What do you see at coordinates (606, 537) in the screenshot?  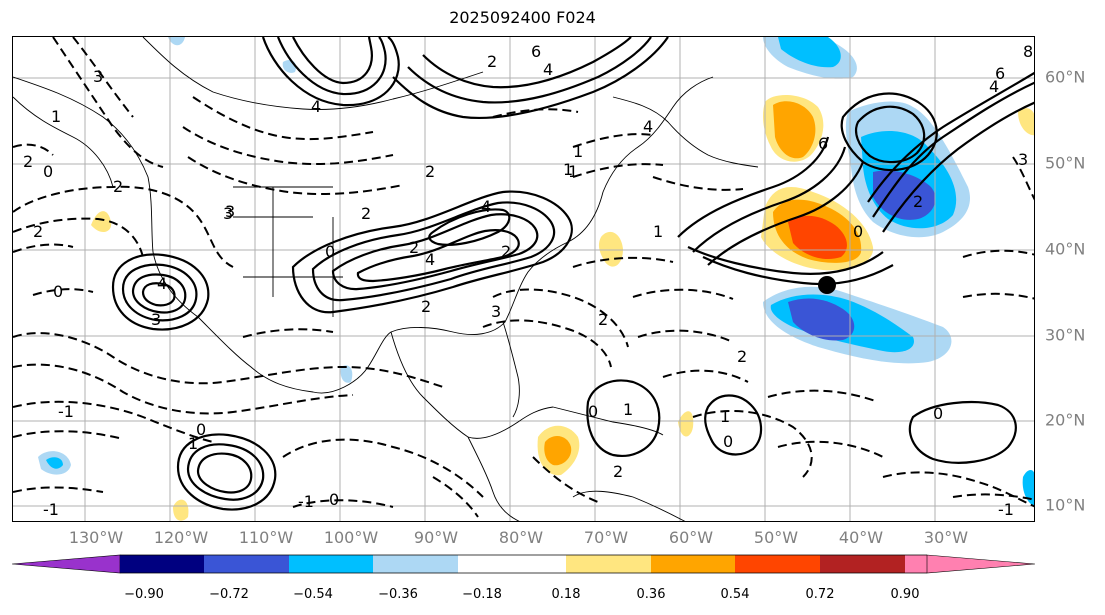 I see `lon-label: 70°W` at bounding box center [606, 537].